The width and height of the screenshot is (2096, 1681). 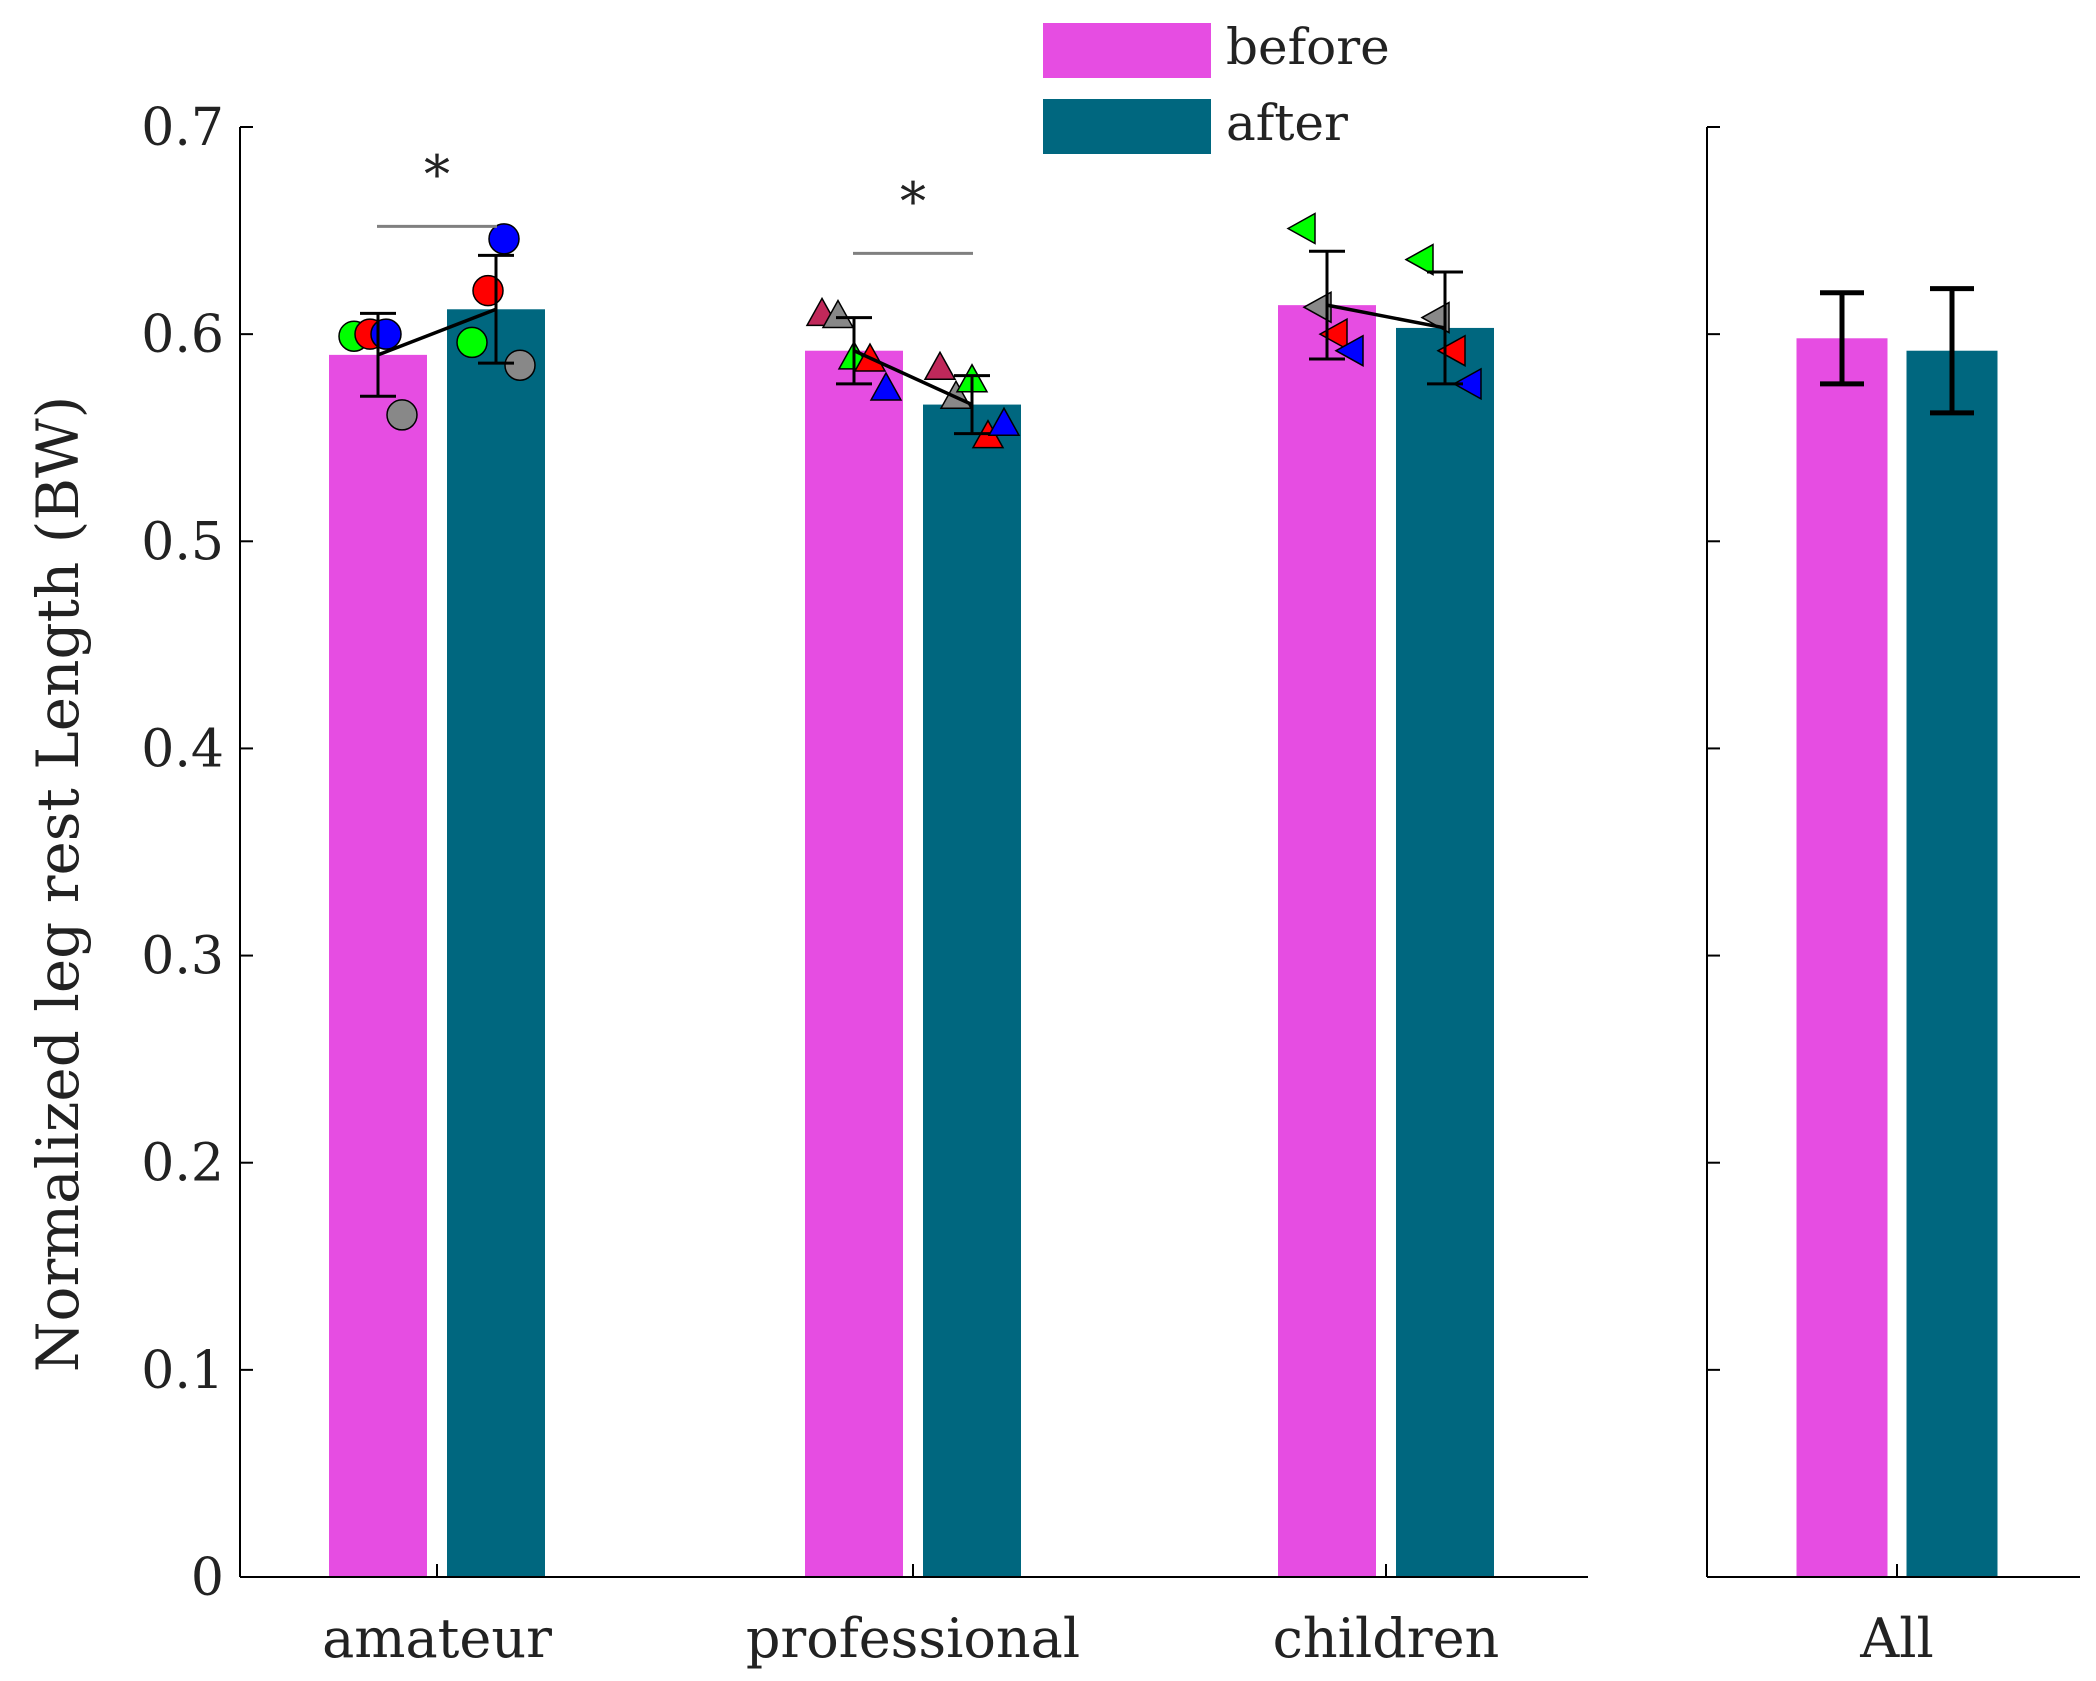 What do you see at coordinates (182, 335) in the screenshot?
I see `y-tick-label: 0.6` at bounding box center [182, 335].